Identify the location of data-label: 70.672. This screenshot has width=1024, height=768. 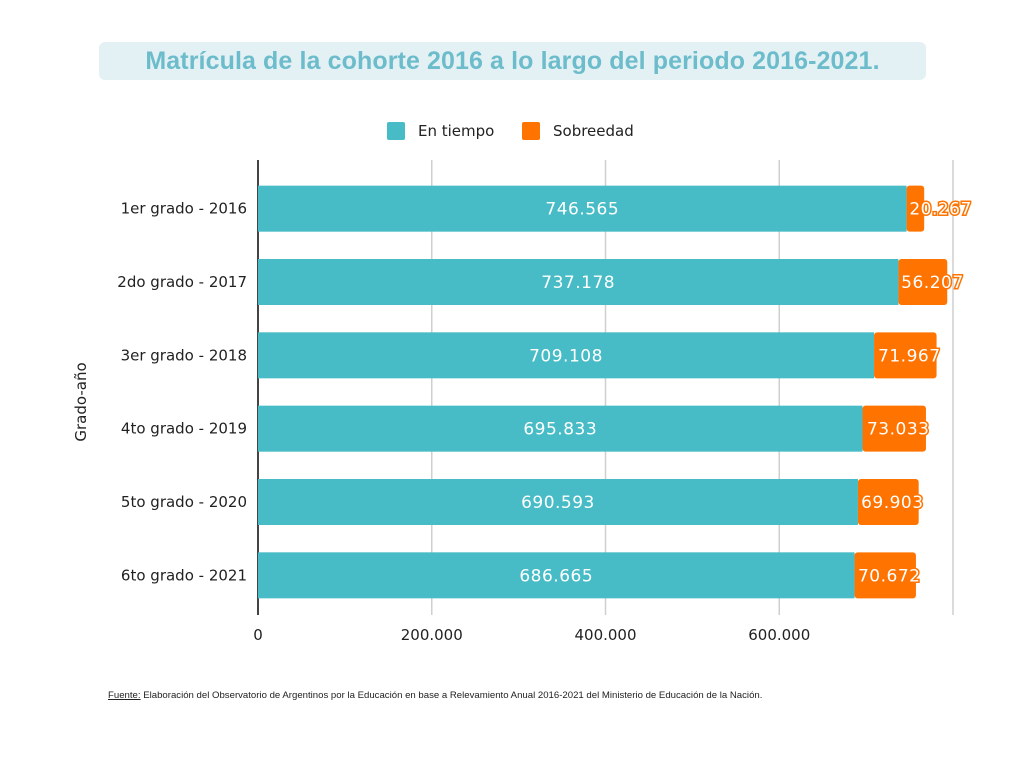
(889, 576).